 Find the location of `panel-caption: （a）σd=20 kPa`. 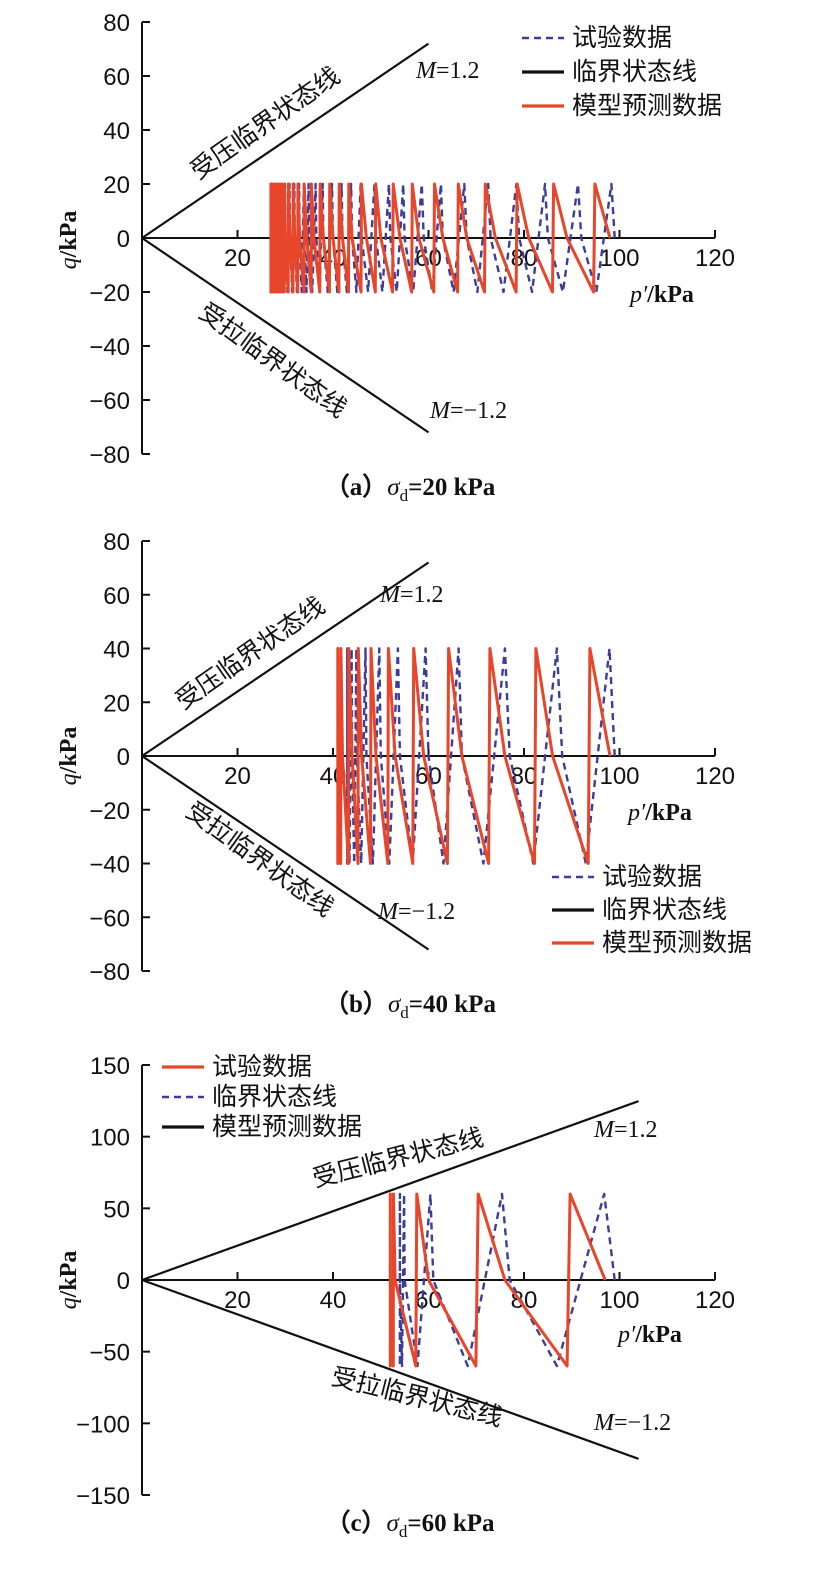

panel-caption: （a）σd=20 kPa is located at coordinates (410, 488).